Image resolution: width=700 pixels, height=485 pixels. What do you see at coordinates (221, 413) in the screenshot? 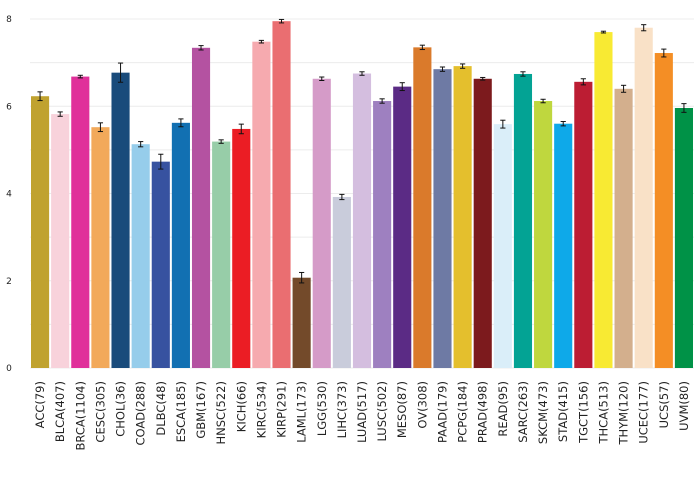
I see `x-tick-label: HNSC(522)` at bounding box center [221, 413].